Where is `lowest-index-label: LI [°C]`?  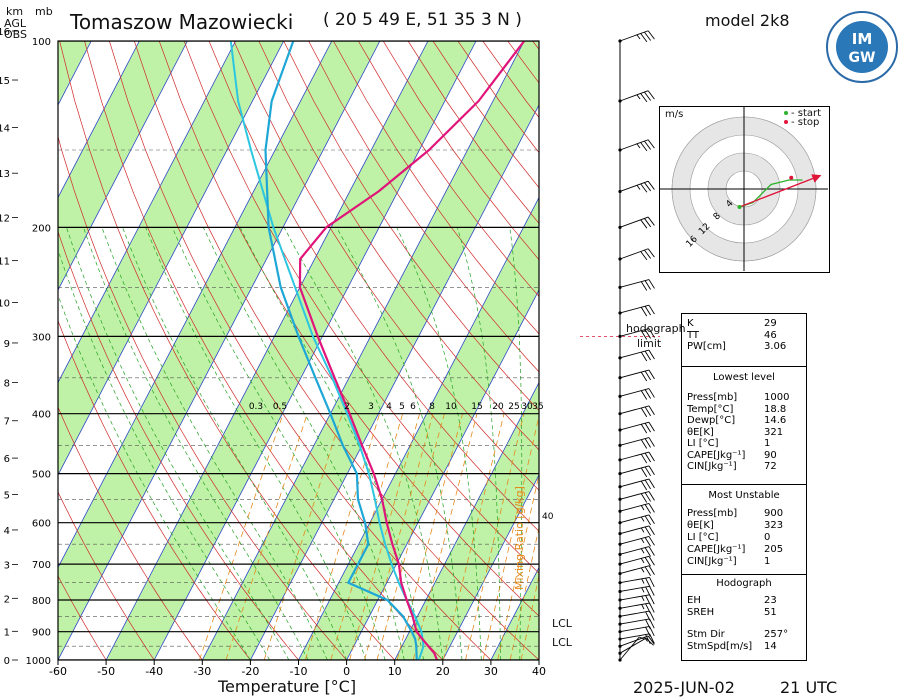 lowest-index-label: LI [°C] is located at coordinates (703, 443).